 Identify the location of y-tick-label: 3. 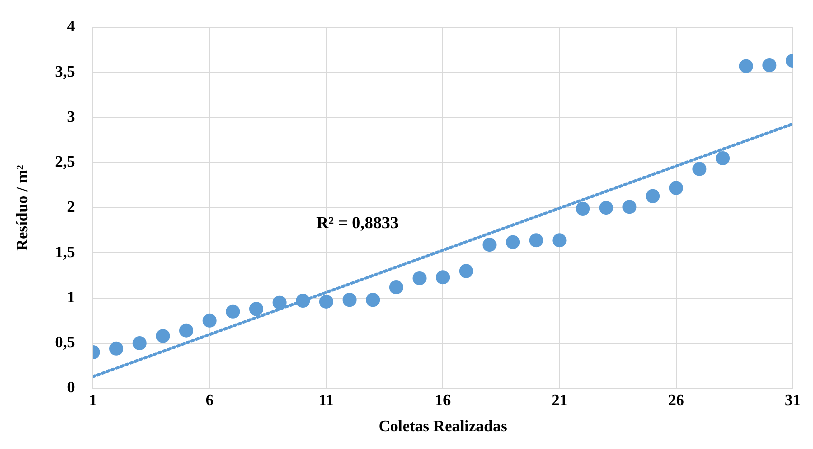
(71, 117).